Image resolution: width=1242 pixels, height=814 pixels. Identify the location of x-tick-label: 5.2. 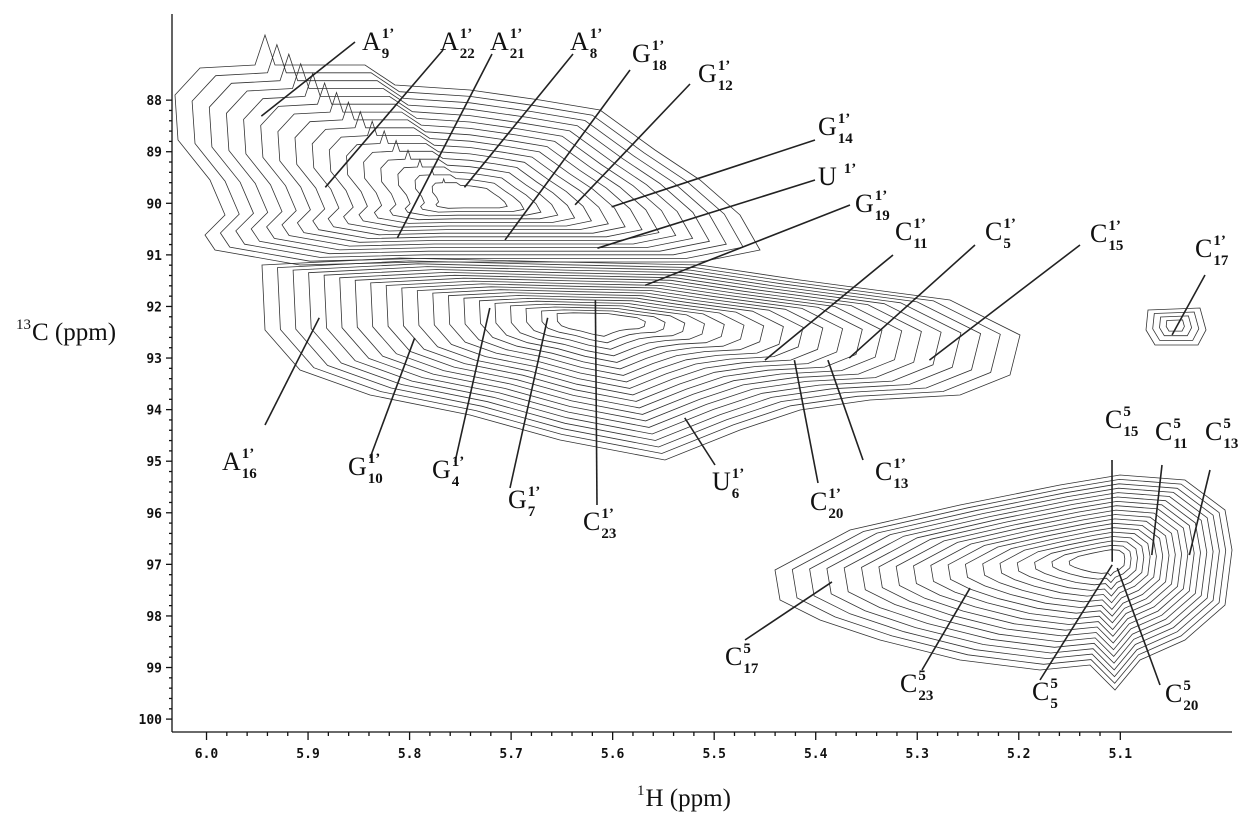
(1018, 754).